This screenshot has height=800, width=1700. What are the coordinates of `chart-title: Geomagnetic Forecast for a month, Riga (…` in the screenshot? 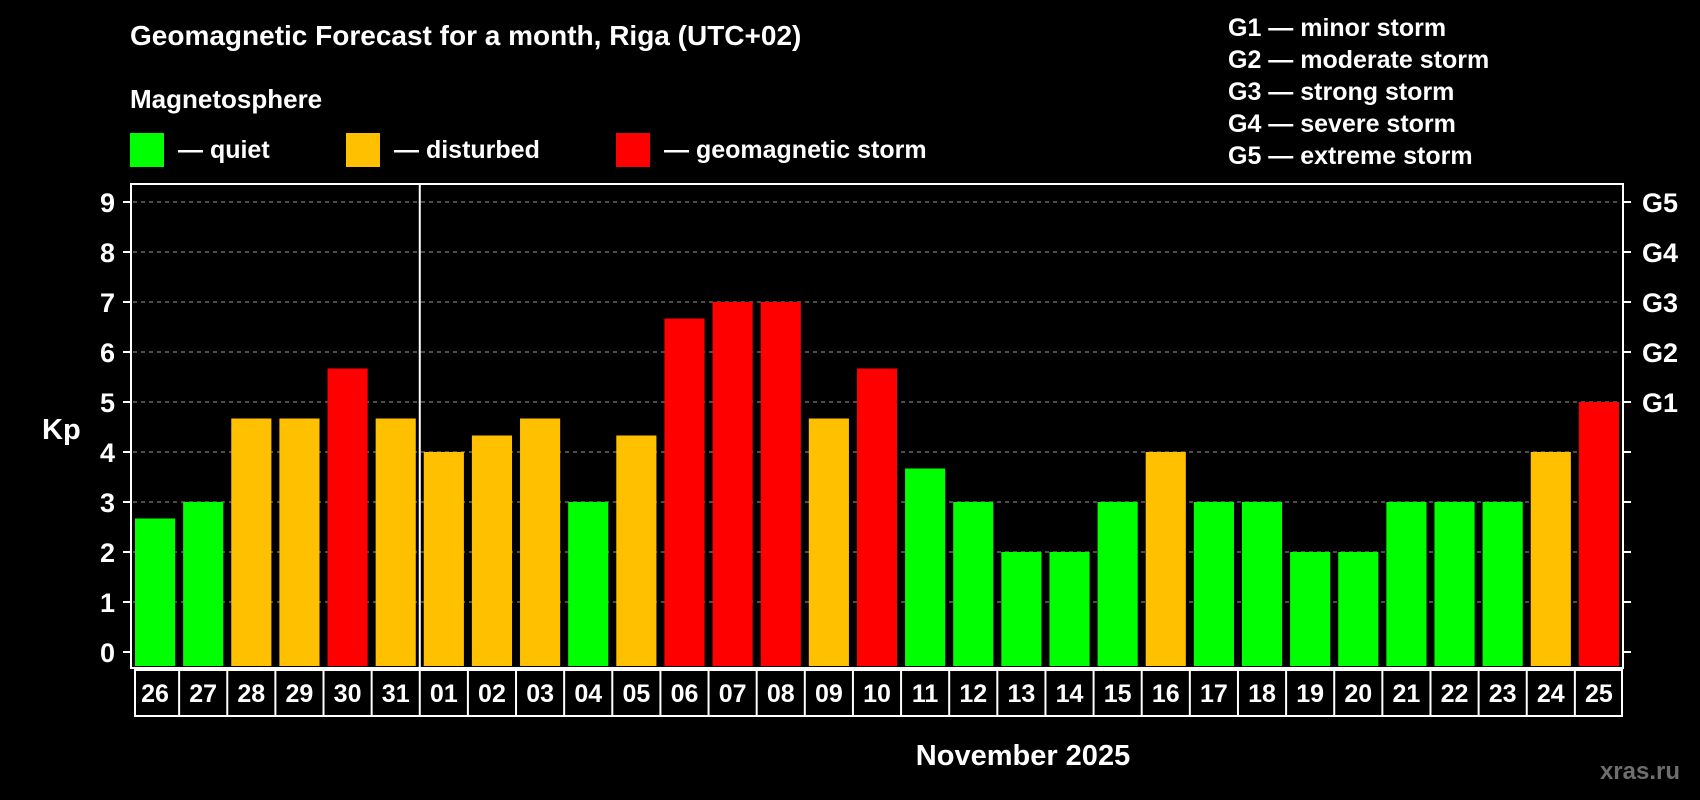 It's located at (466, 35).